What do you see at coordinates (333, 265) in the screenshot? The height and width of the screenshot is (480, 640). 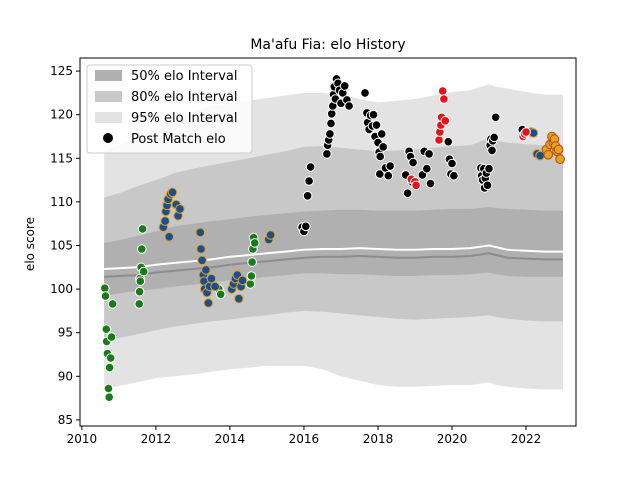 I see `median-shadow-line` at bounding box center [333, 265].